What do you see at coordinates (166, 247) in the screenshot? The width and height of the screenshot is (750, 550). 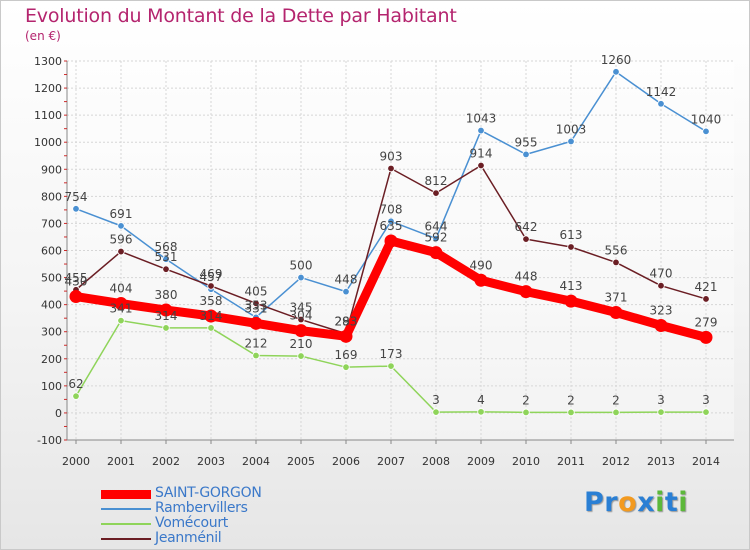 I see `data-label: 568` at bounding box center [166, 247].